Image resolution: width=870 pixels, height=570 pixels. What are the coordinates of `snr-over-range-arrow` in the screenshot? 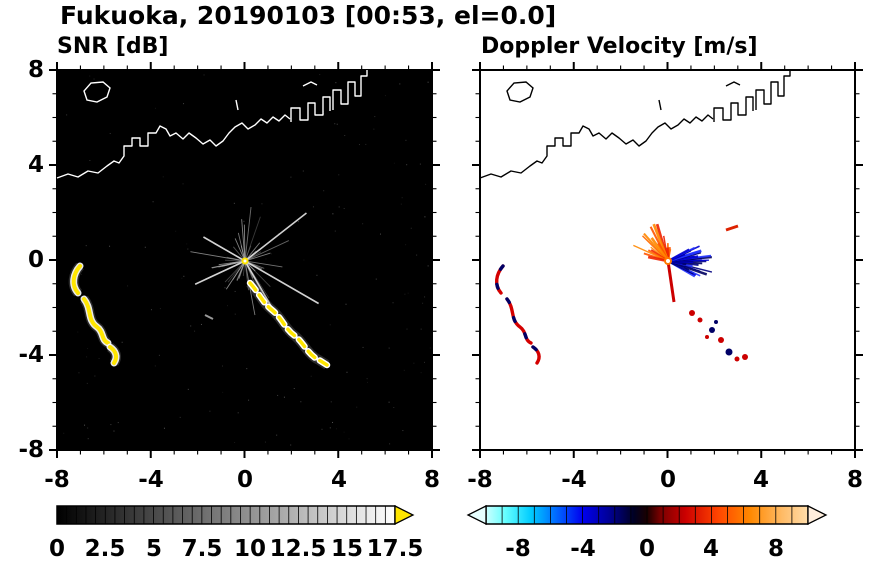 It's located at (404, 515).